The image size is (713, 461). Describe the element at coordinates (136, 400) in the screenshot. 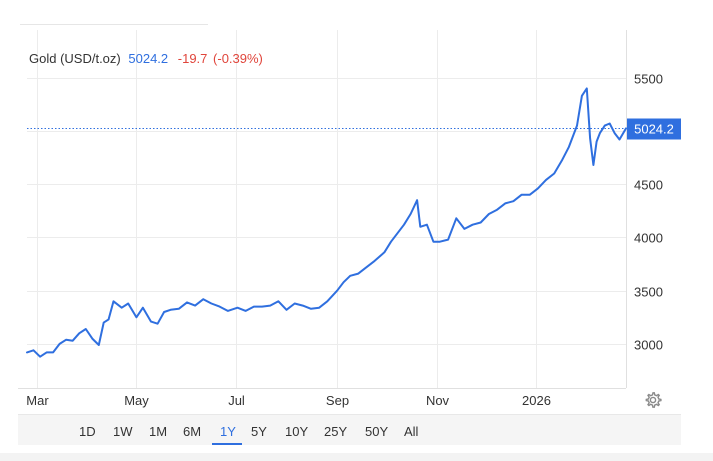

I see `x-tick-label: May` at that location.